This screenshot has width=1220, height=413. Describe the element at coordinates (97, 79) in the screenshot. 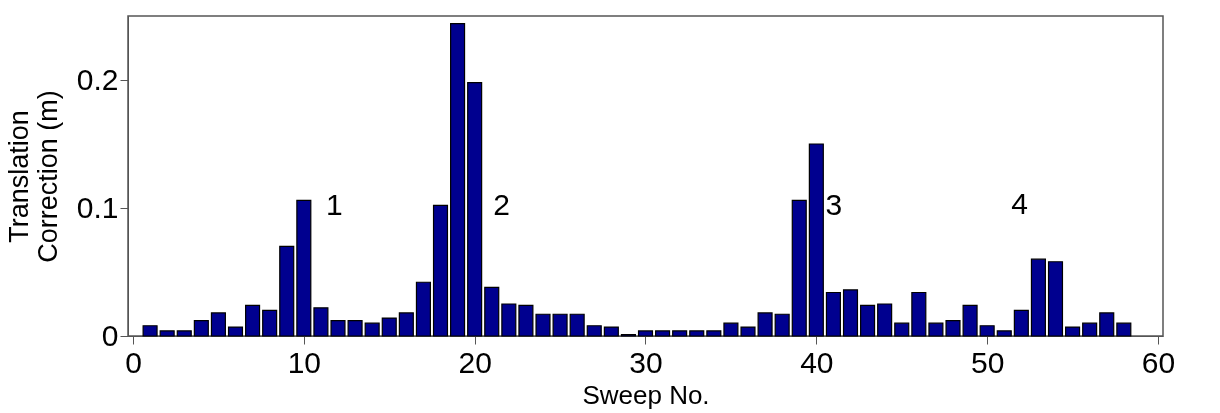

I see `y-tick-label: 0.2` at that location.